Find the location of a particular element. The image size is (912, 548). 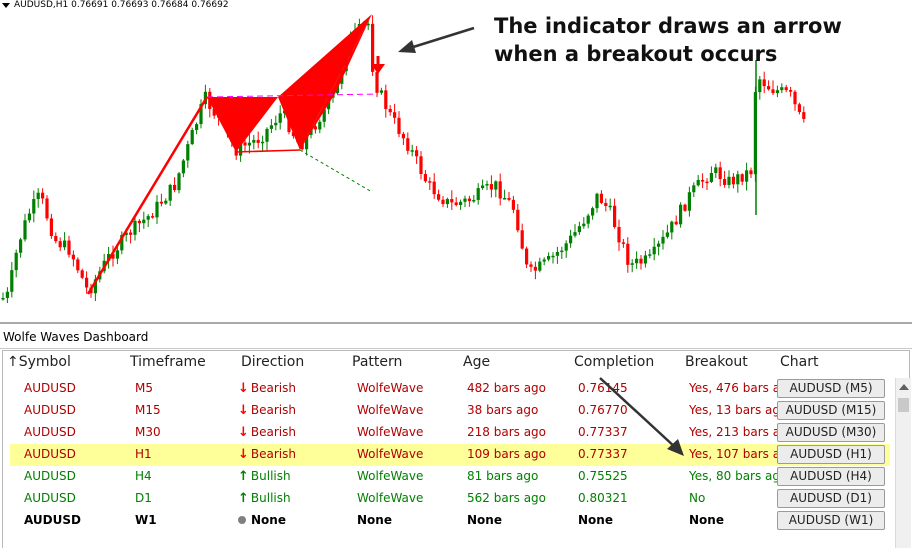

column-header-completion: Completion is located at coordinates (614, 362).